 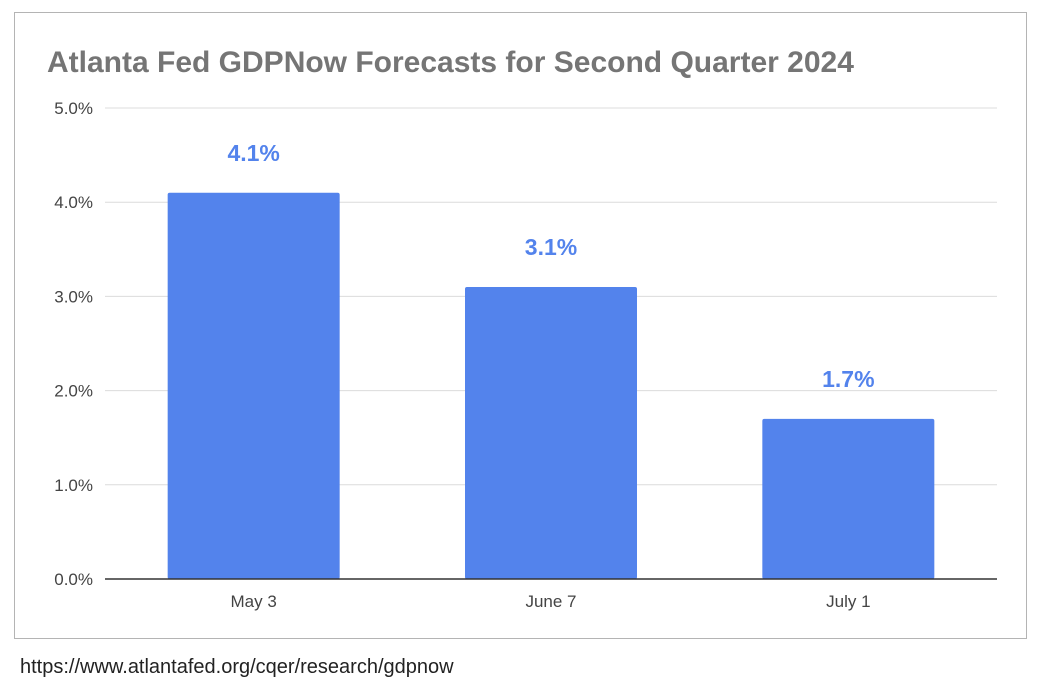 What do you see at coordinates (73, 485) in the screenshot?
I see `y-tick-label: 1.0%` at bounding box center [73, 485].